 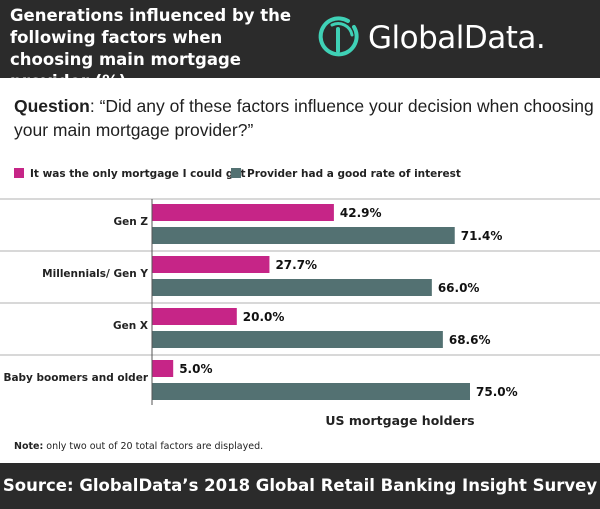 What do you see at coordinates (29, 446) in the screenshot?
I see `note-label: Note:` at bounding box center [29, 446].